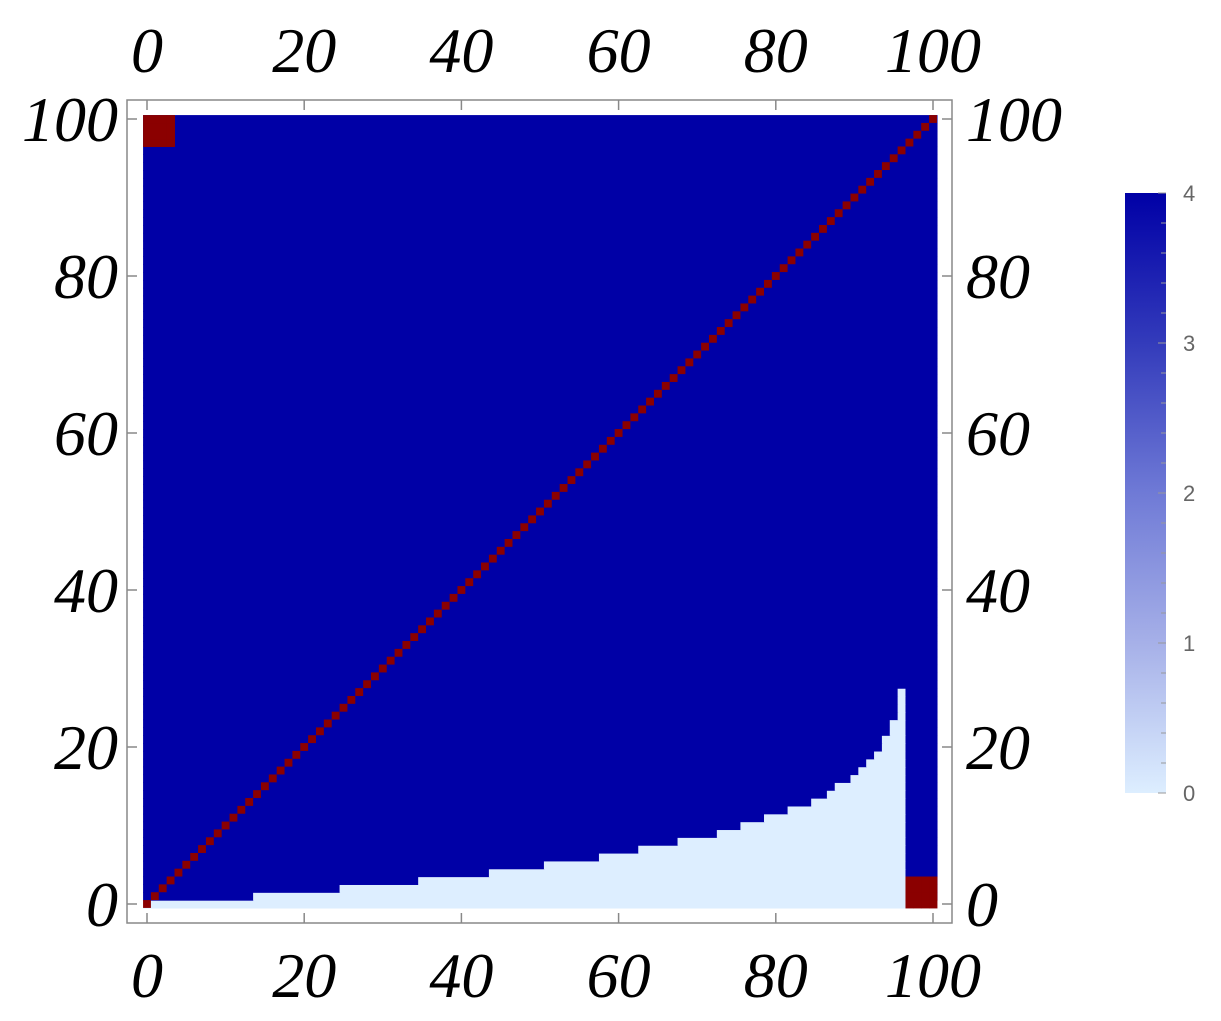 The width and height of the screenshot is (1221, 1021). Describe the element at coordinates (86, 747) in the screenshot. I see `y-tick-label-left: 20` at that location.